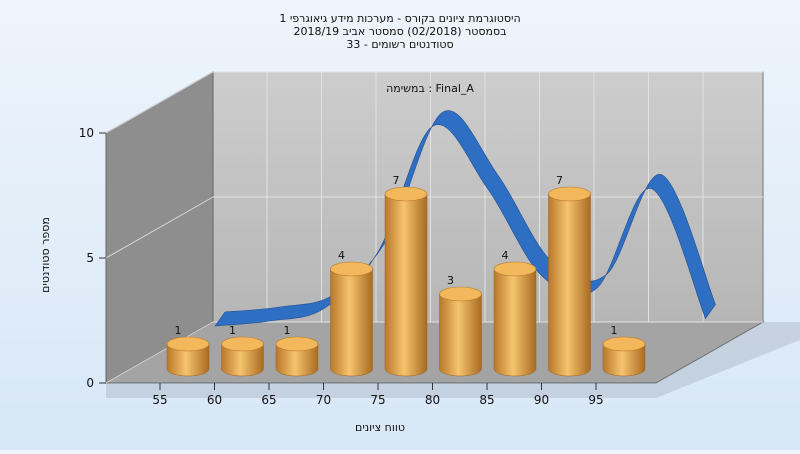  I want to click on x-tick-label: 75, so click(377, 400).